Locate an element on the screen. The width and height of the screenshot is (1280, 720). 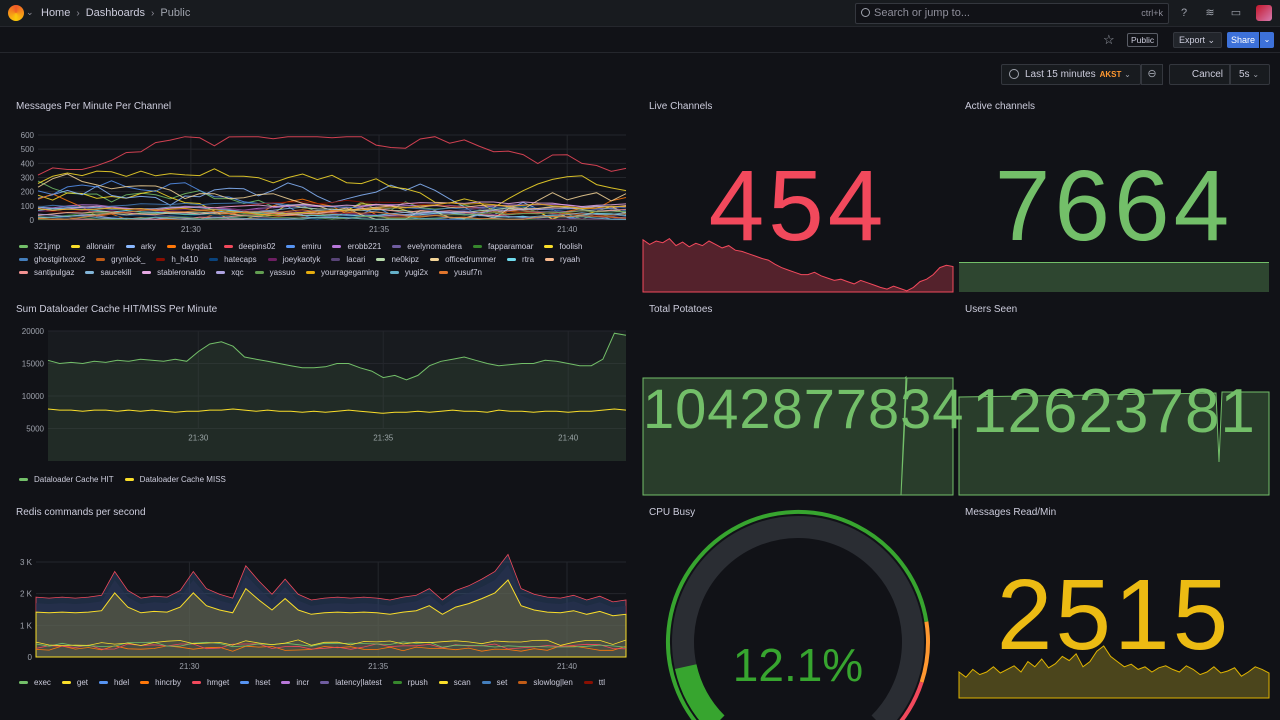
export-button: Export ⌄ is located at coordinates (1197, 40).